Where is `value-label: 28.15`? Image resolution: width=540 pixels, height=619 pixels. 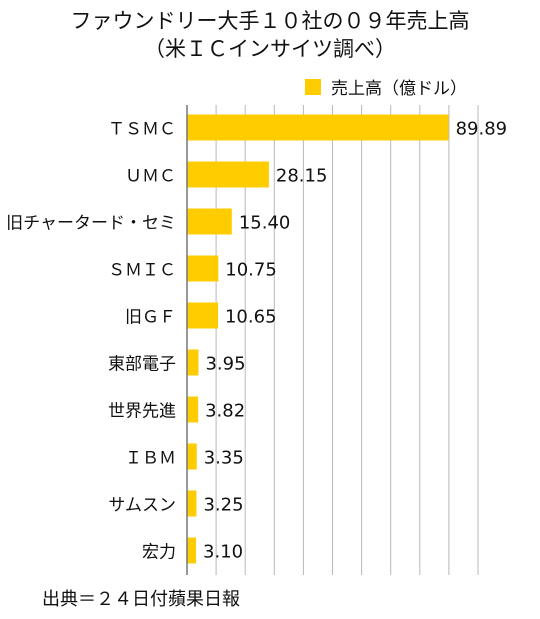 value-label: 28.15 is located at coordinates (302, 176).